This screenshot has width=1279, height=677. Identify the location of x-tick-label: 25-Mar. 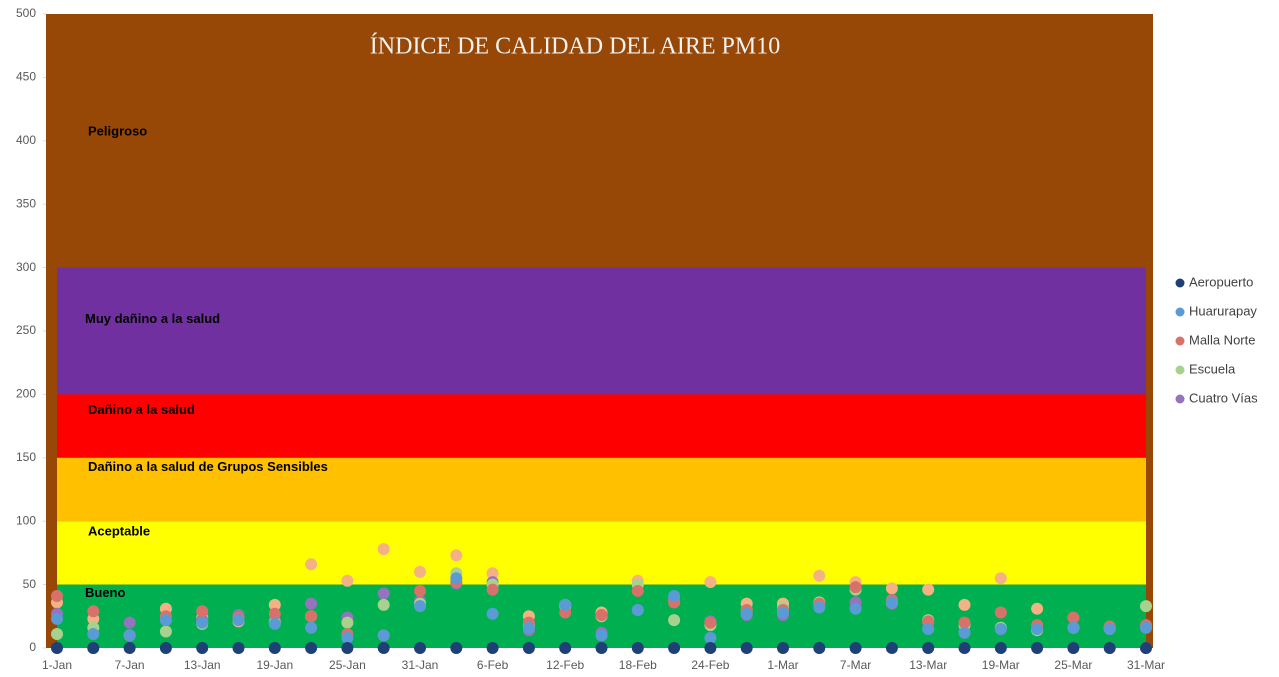
(1073, 665).